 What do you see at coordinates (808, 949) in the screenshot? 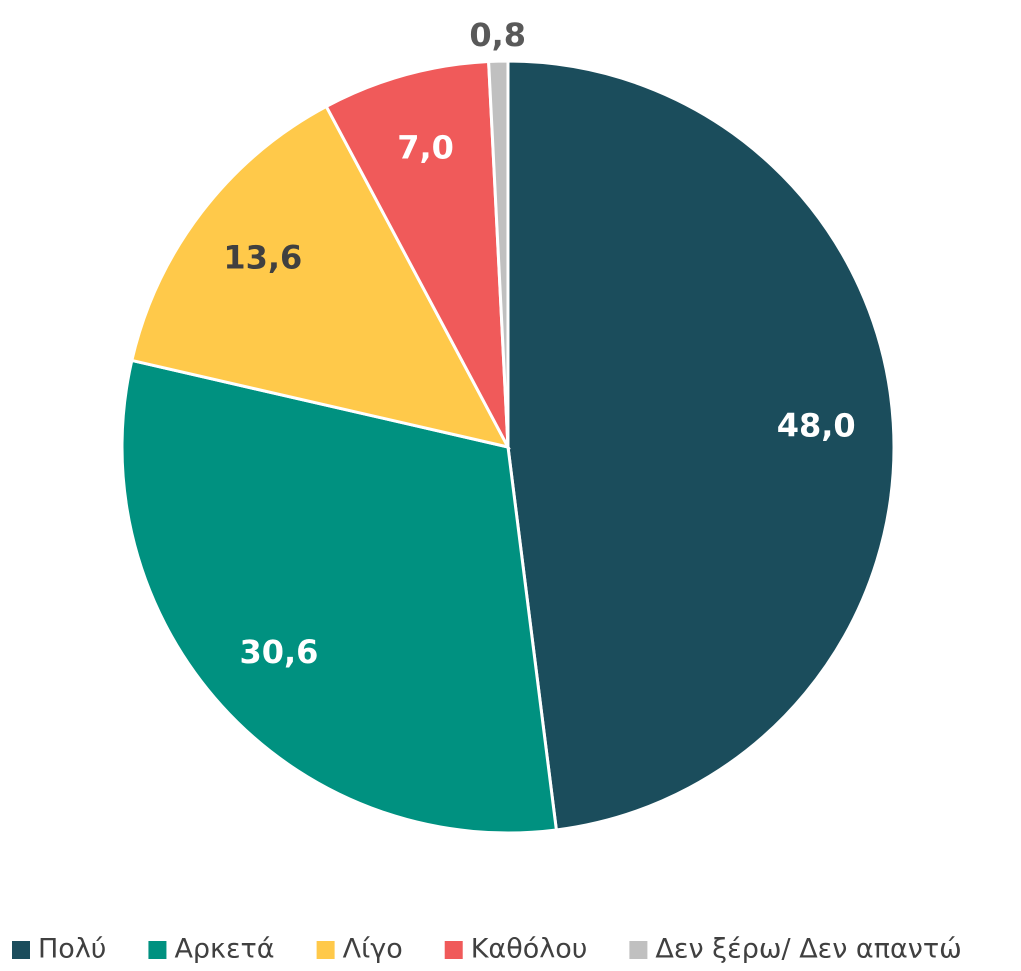
I see `legend-label: Δεν ξέρω/ Δεν απαντώ` at bounding box center [808, 949].